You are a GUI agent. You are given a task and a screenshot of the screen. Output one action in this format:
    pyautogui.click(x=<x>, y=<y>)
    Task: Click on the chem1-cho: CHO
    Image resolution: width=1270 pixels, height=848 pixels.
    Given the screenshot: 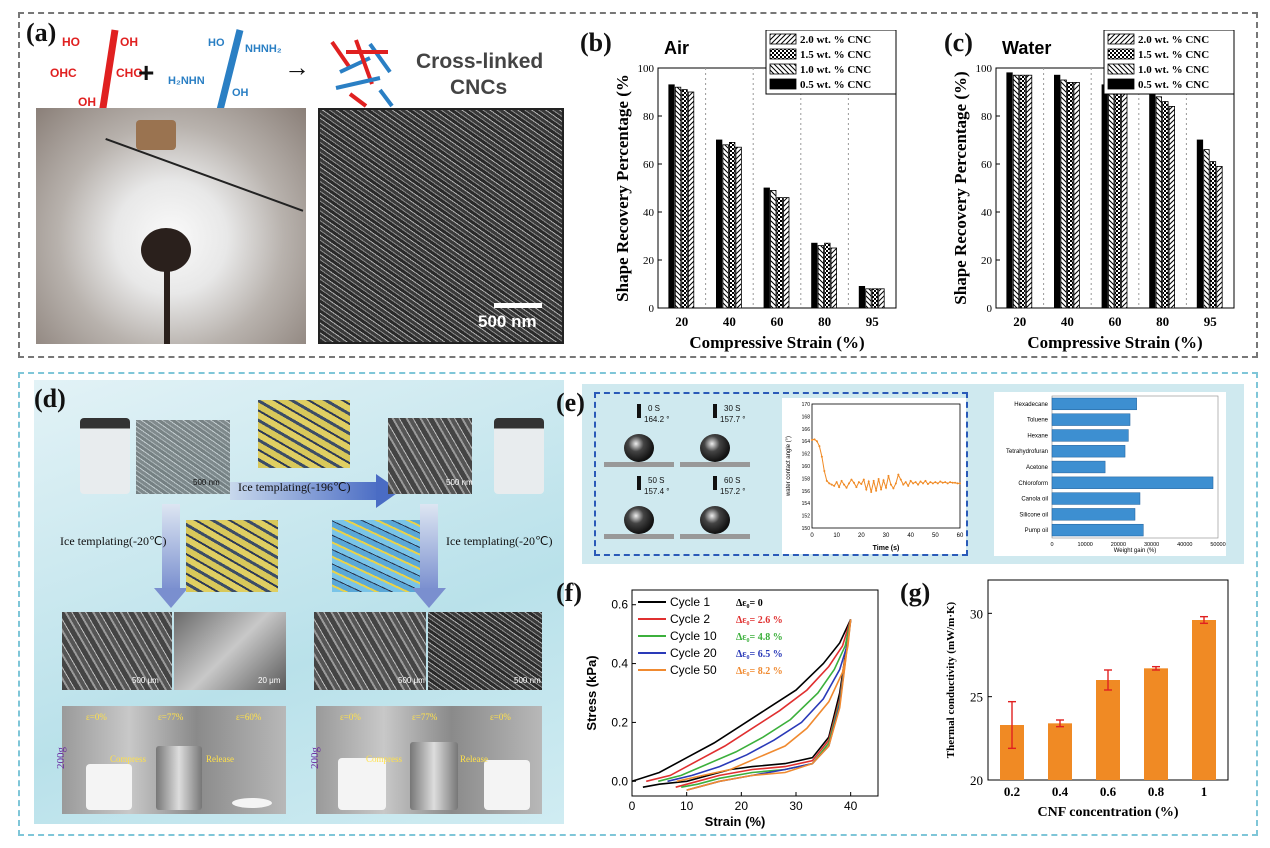 What is the action you would take?
    pyautogui.click(x=129, y=73)
    